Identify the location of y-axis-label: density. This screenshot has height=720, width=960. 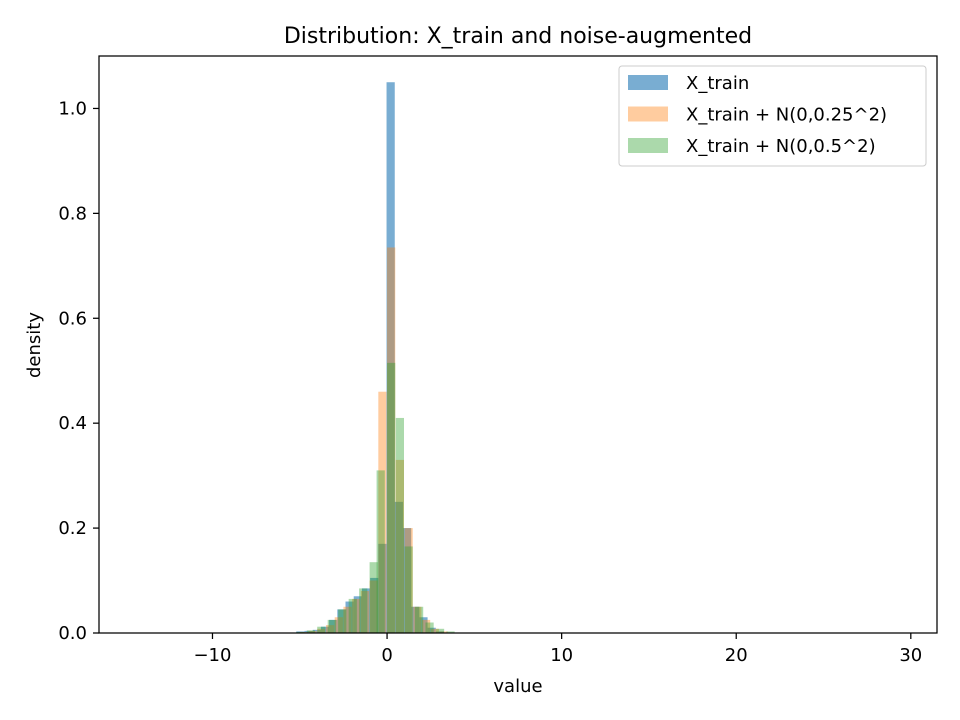
(34, 345).